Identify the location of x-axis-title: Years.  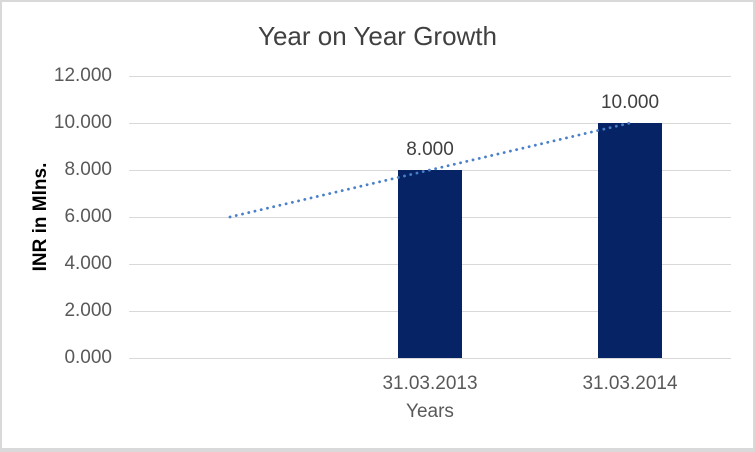
(430, 411).